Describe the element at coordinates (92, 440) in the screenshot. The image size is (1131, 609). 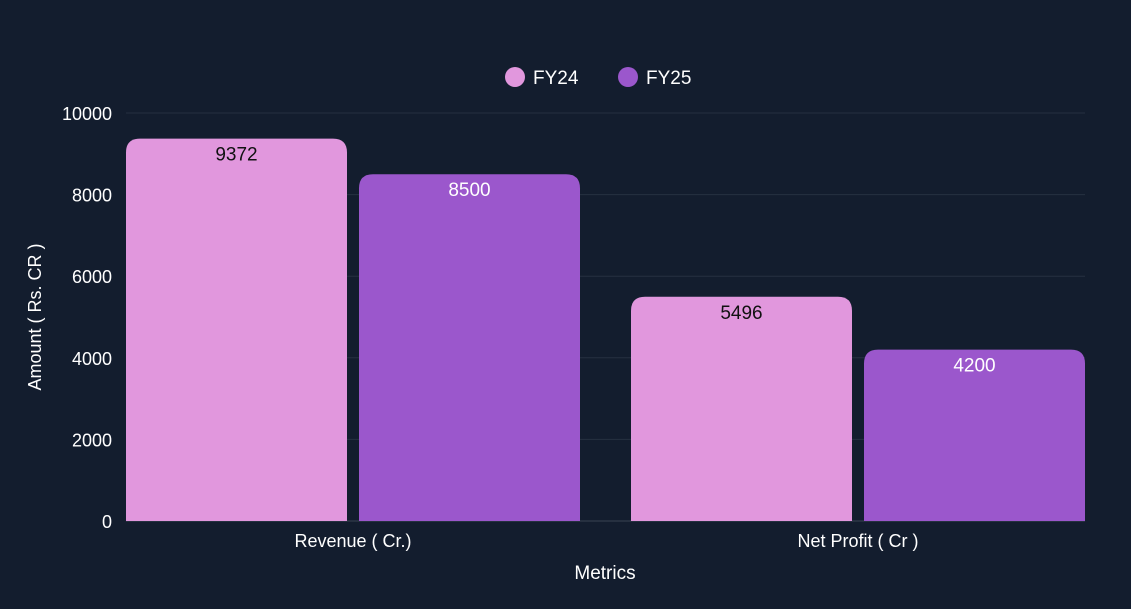
I see `y-tick-label: 2000` at that location.